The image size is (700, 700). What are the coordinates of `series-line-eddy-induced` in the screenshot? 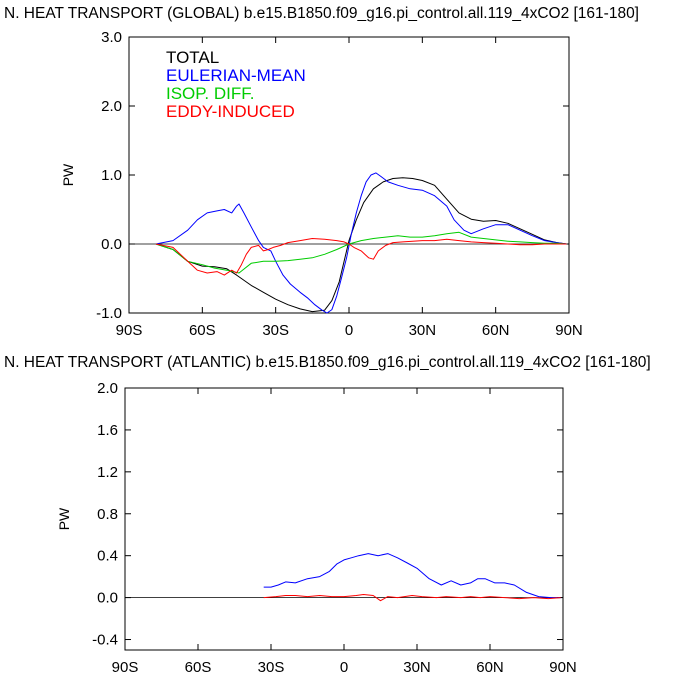 It's located at (361, 257).